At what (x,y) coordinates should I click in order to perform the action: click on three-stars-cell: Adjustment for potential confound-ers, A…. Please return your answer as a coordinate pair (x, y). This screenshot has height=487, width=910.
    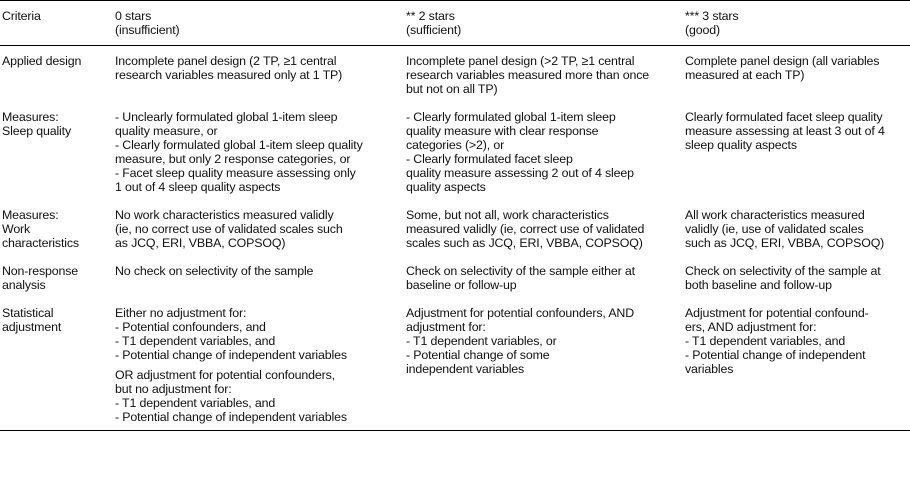
    Looking at the image, I should click on (797, 364).